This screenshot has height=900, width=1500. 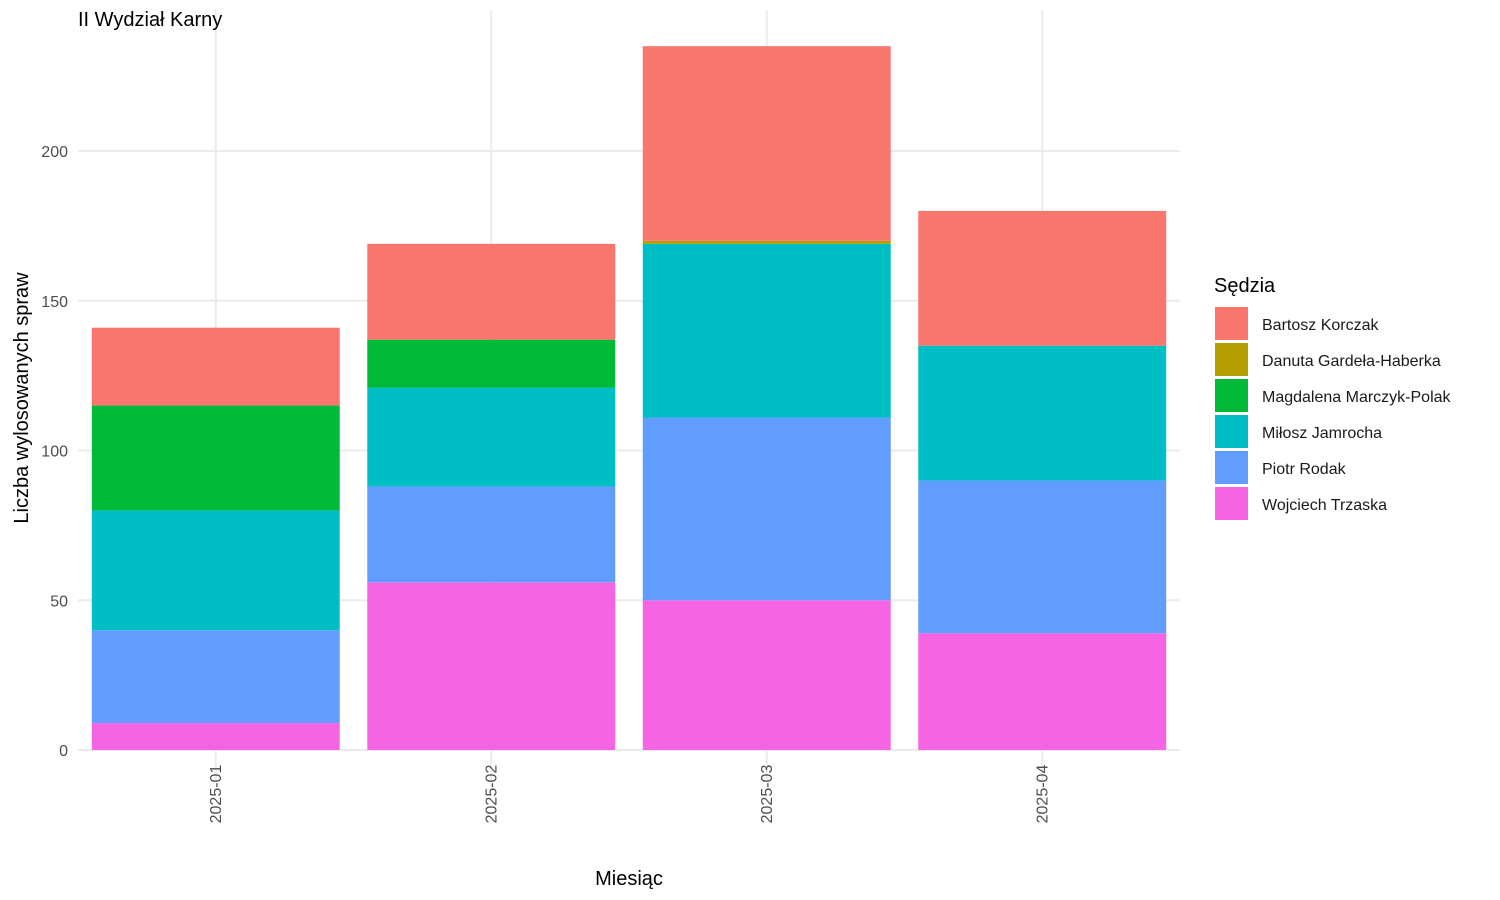 What do you see at coordinates (1357, 397) in the screenshot?
I see `legend-label: Magdalena Marczyk-Polak` at bounding box center [1357, 397].